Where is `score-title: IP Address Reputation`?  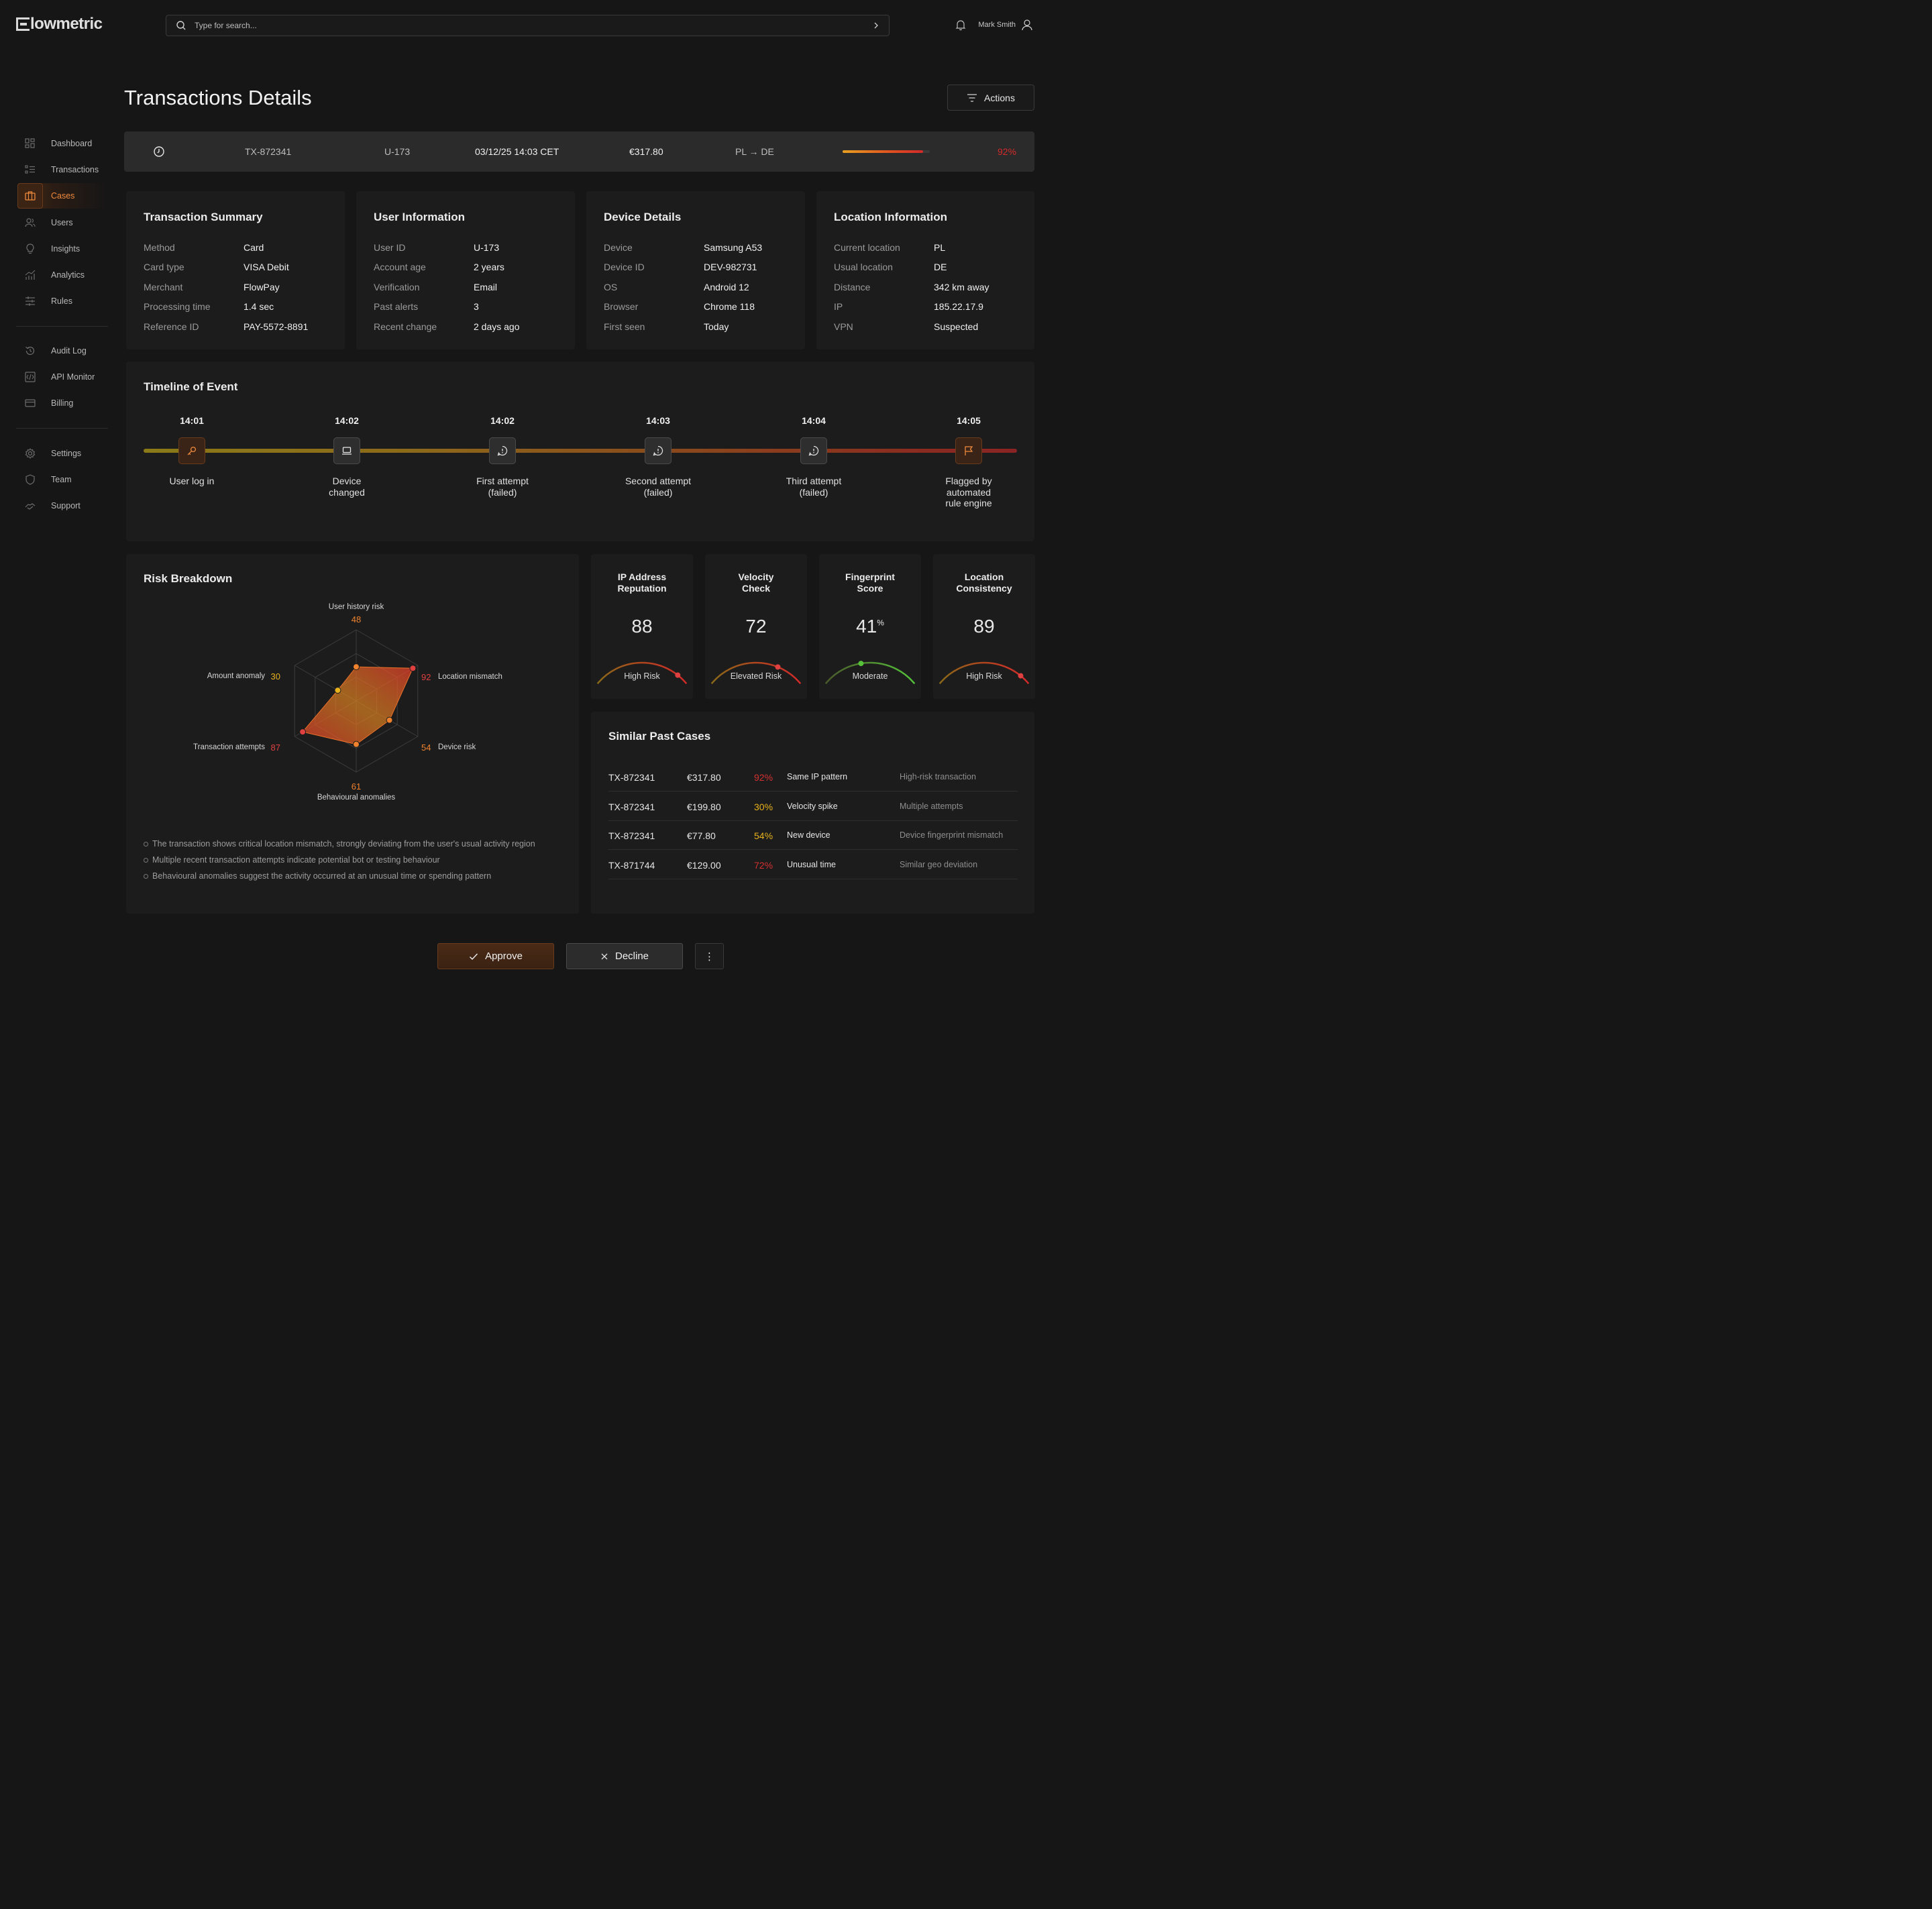
score-title: IP Address Reputation is located at coordinates (642, 582).